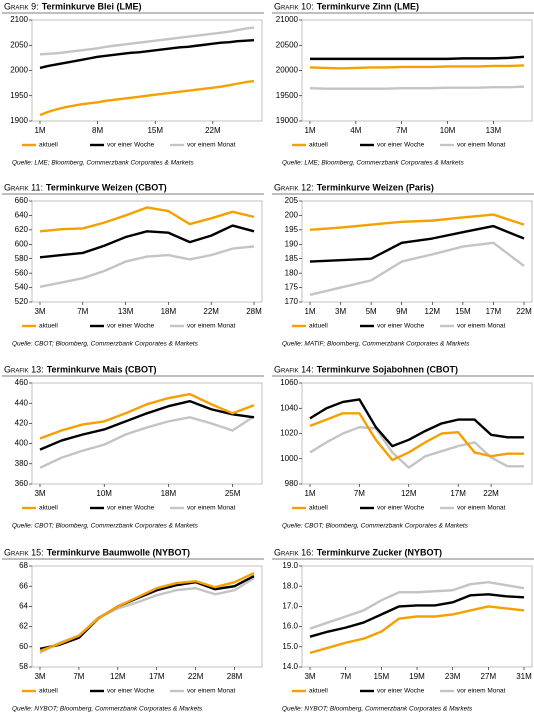  Describe the element at coordinates (290, 646) in the screenshot. I see `y-tick-label: 15.0` at that location.